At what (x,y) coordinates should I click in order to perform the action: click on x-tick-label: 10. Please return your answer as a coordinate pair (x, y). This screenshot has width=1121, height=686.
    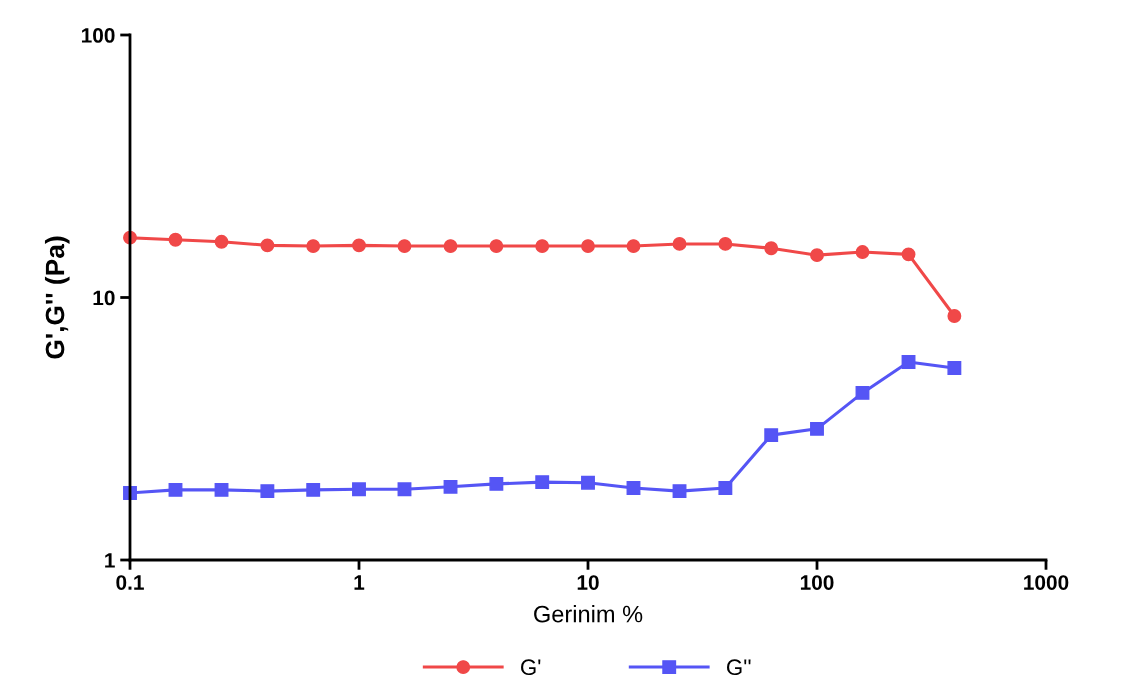
    Looking at the image, I should click on (588, 582).